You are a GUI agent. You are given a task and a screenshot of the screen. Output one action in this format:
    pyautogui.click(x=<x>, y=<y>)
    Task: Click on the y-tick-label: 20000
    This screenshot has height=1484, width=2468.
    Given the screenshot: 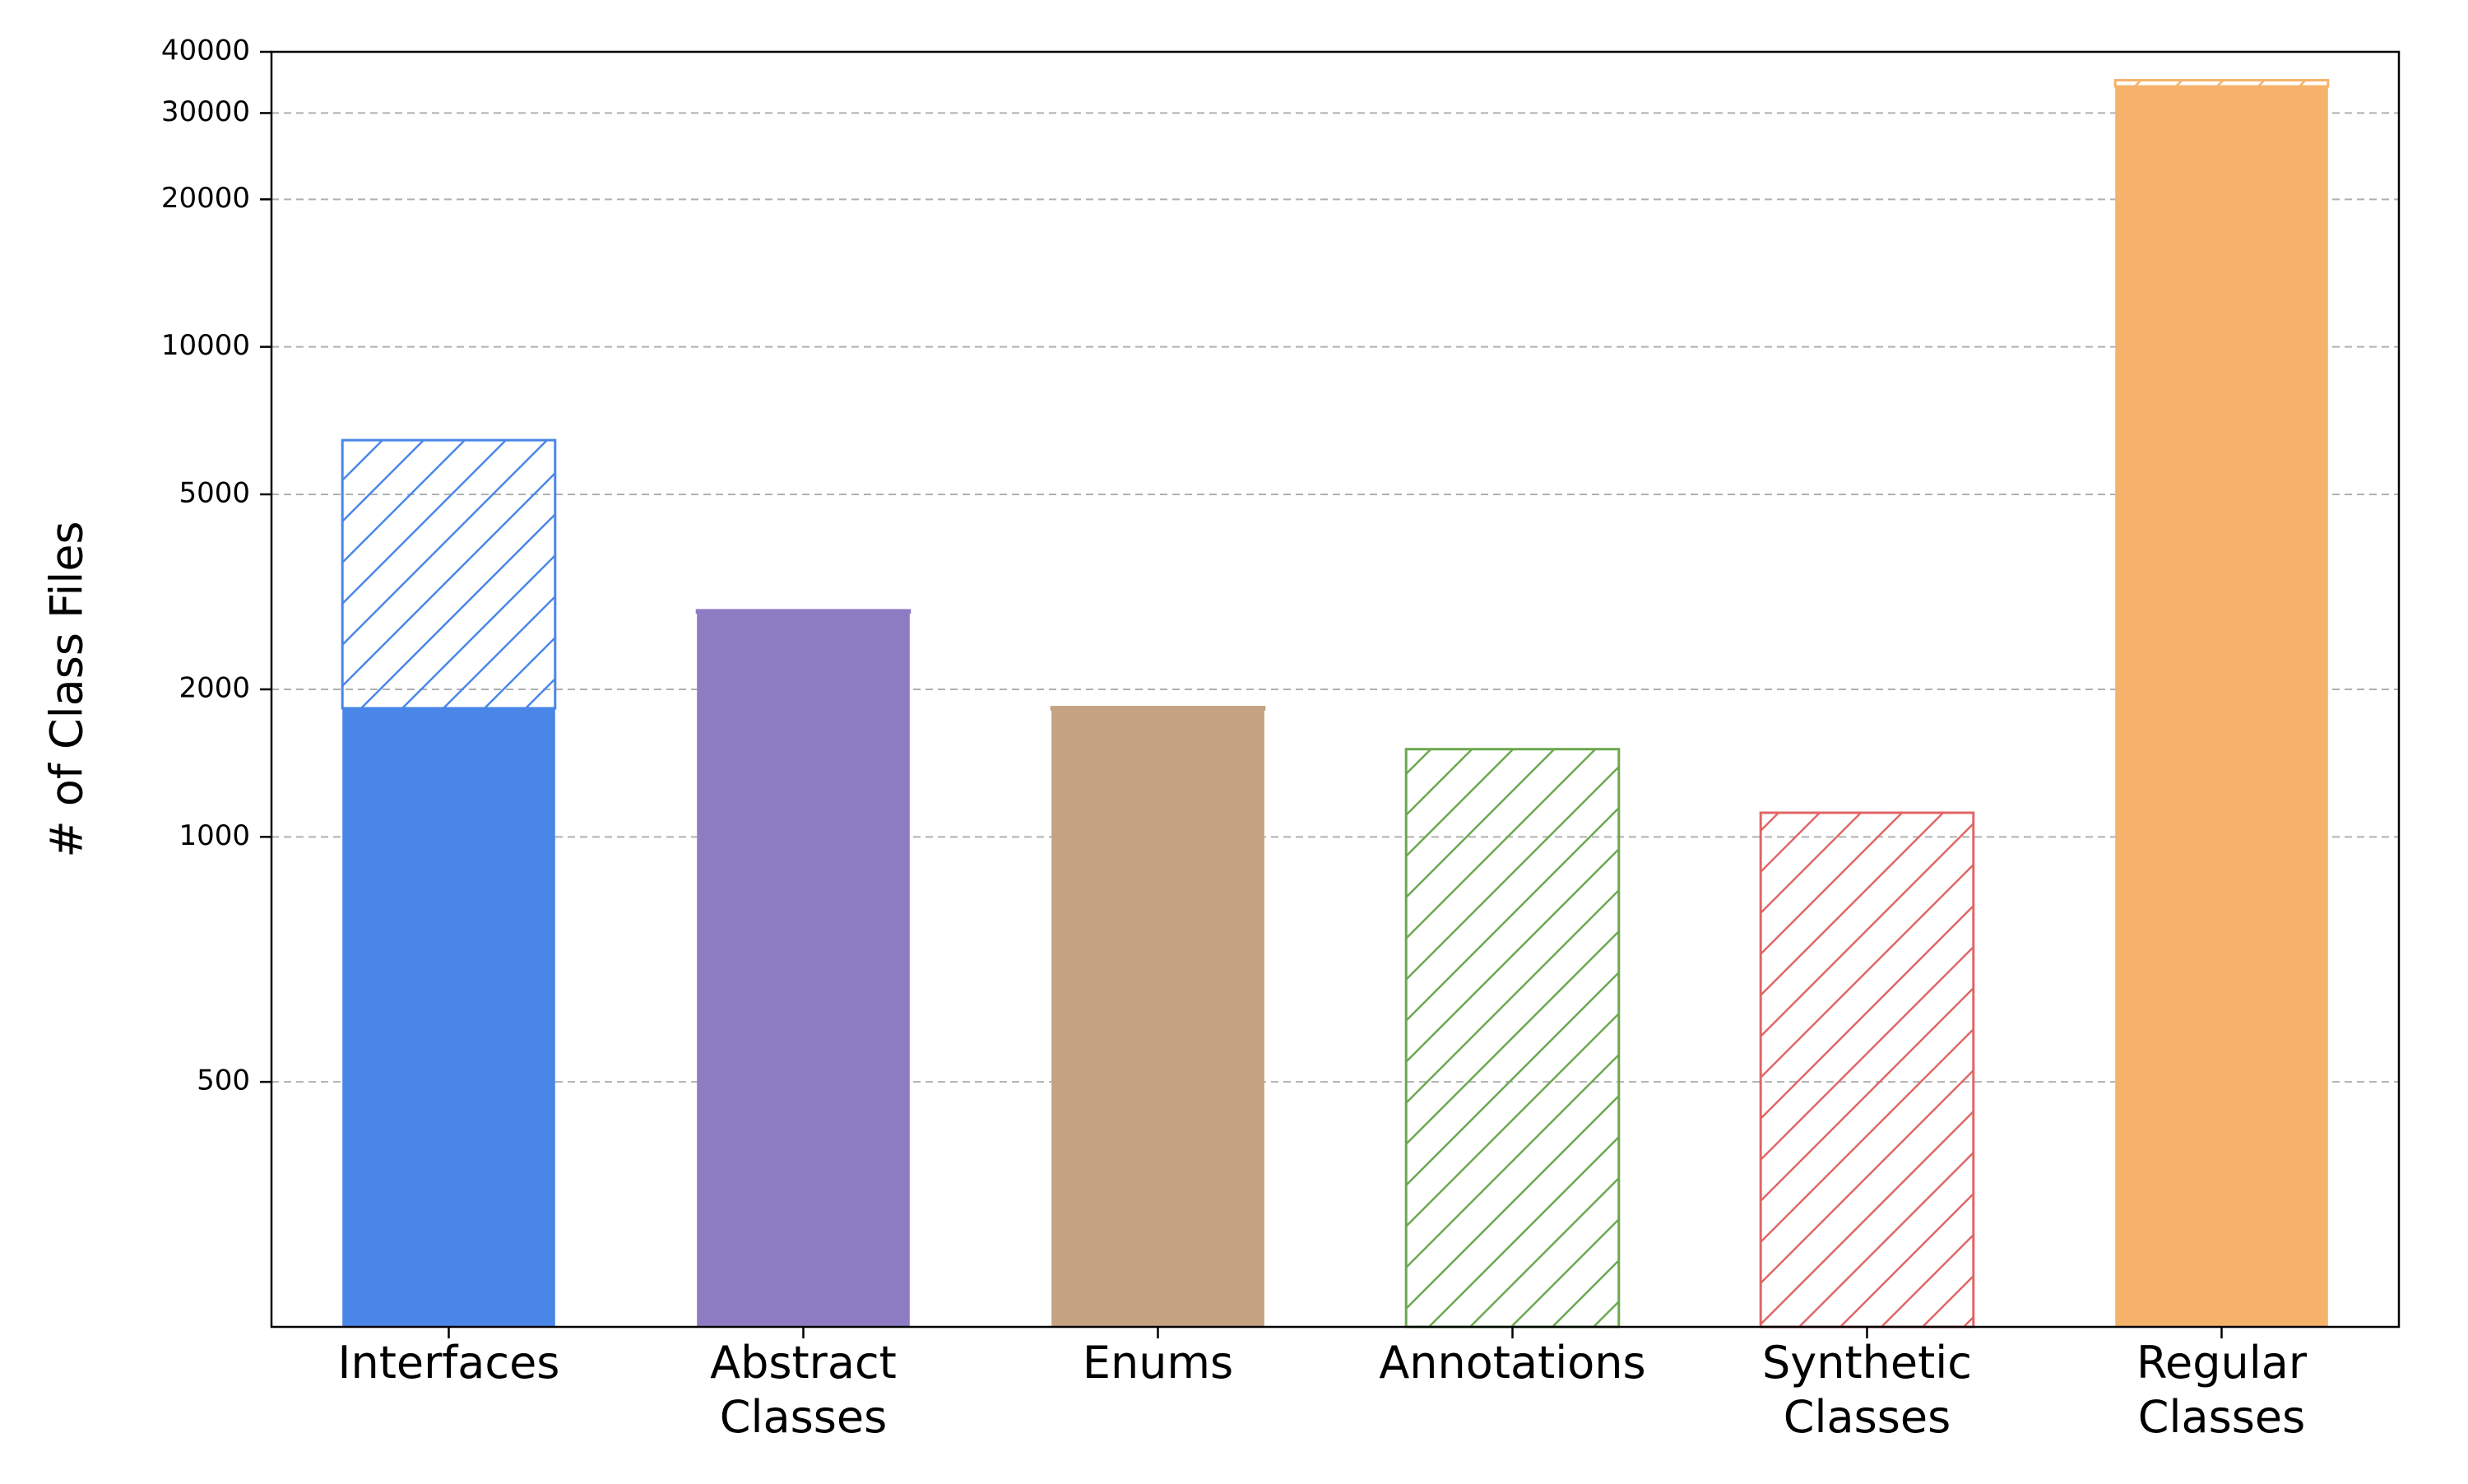 What is the action you would take?
    pyautogui.click(x=205, y=198)
    